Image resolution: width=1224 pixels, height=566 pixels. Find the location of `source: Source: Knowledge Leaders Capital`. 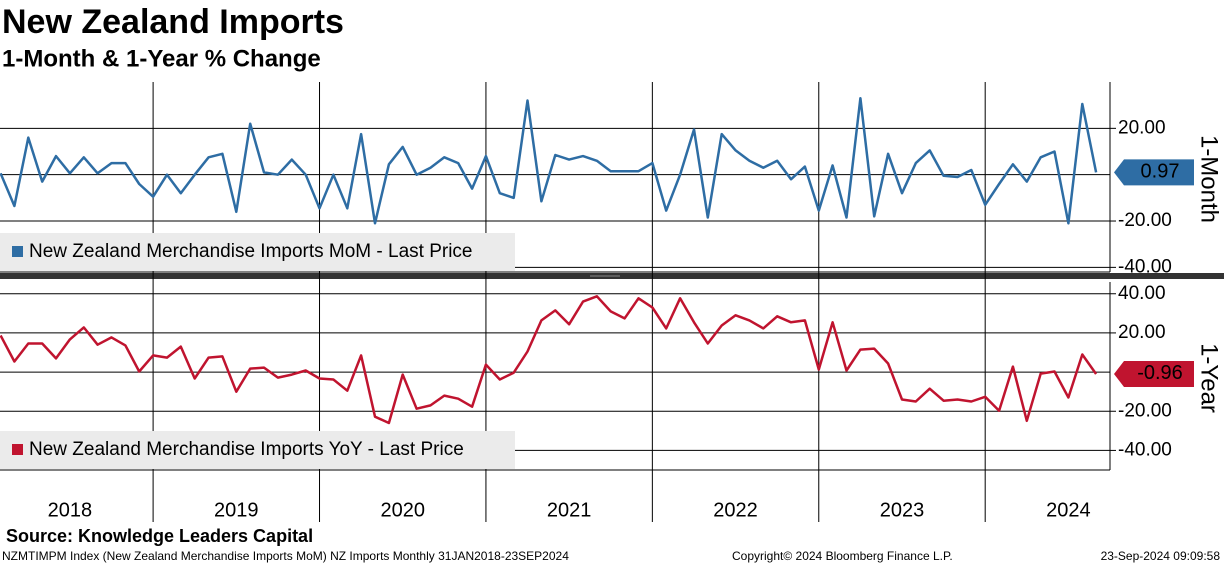

source: Source: Knowledge Leaders Capital is located at coordinates (159, 536).